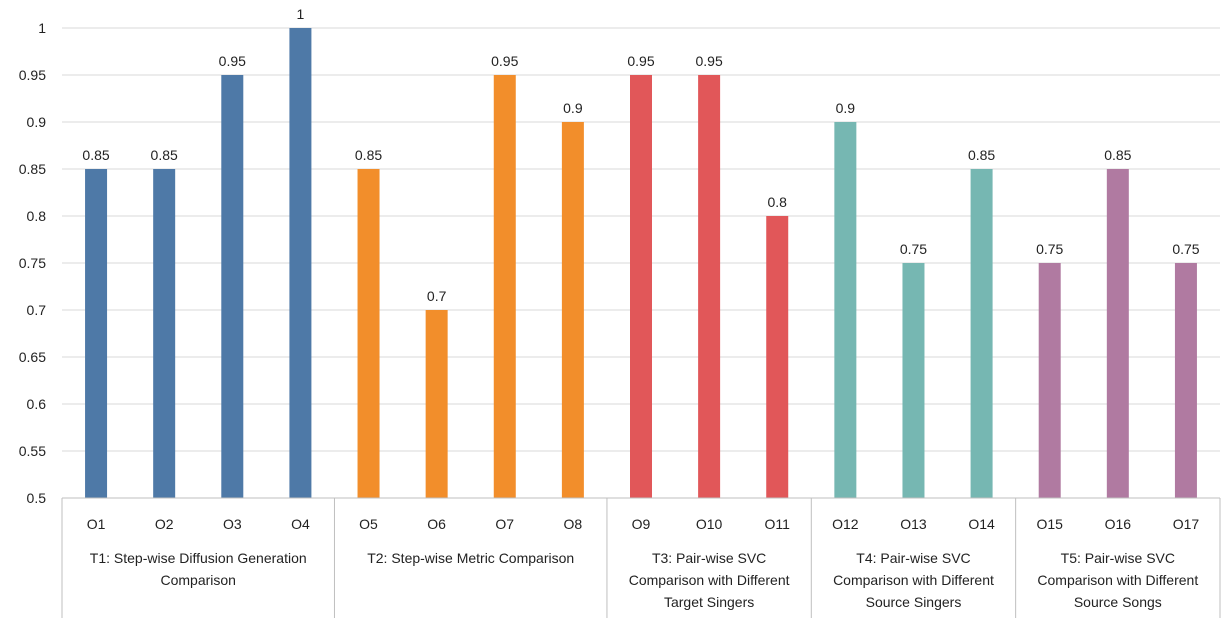 Image resolution: width=1230 pixels, height=619 pixels. I want to click on x-tick-label-o16: O16, so click(1118, 524).